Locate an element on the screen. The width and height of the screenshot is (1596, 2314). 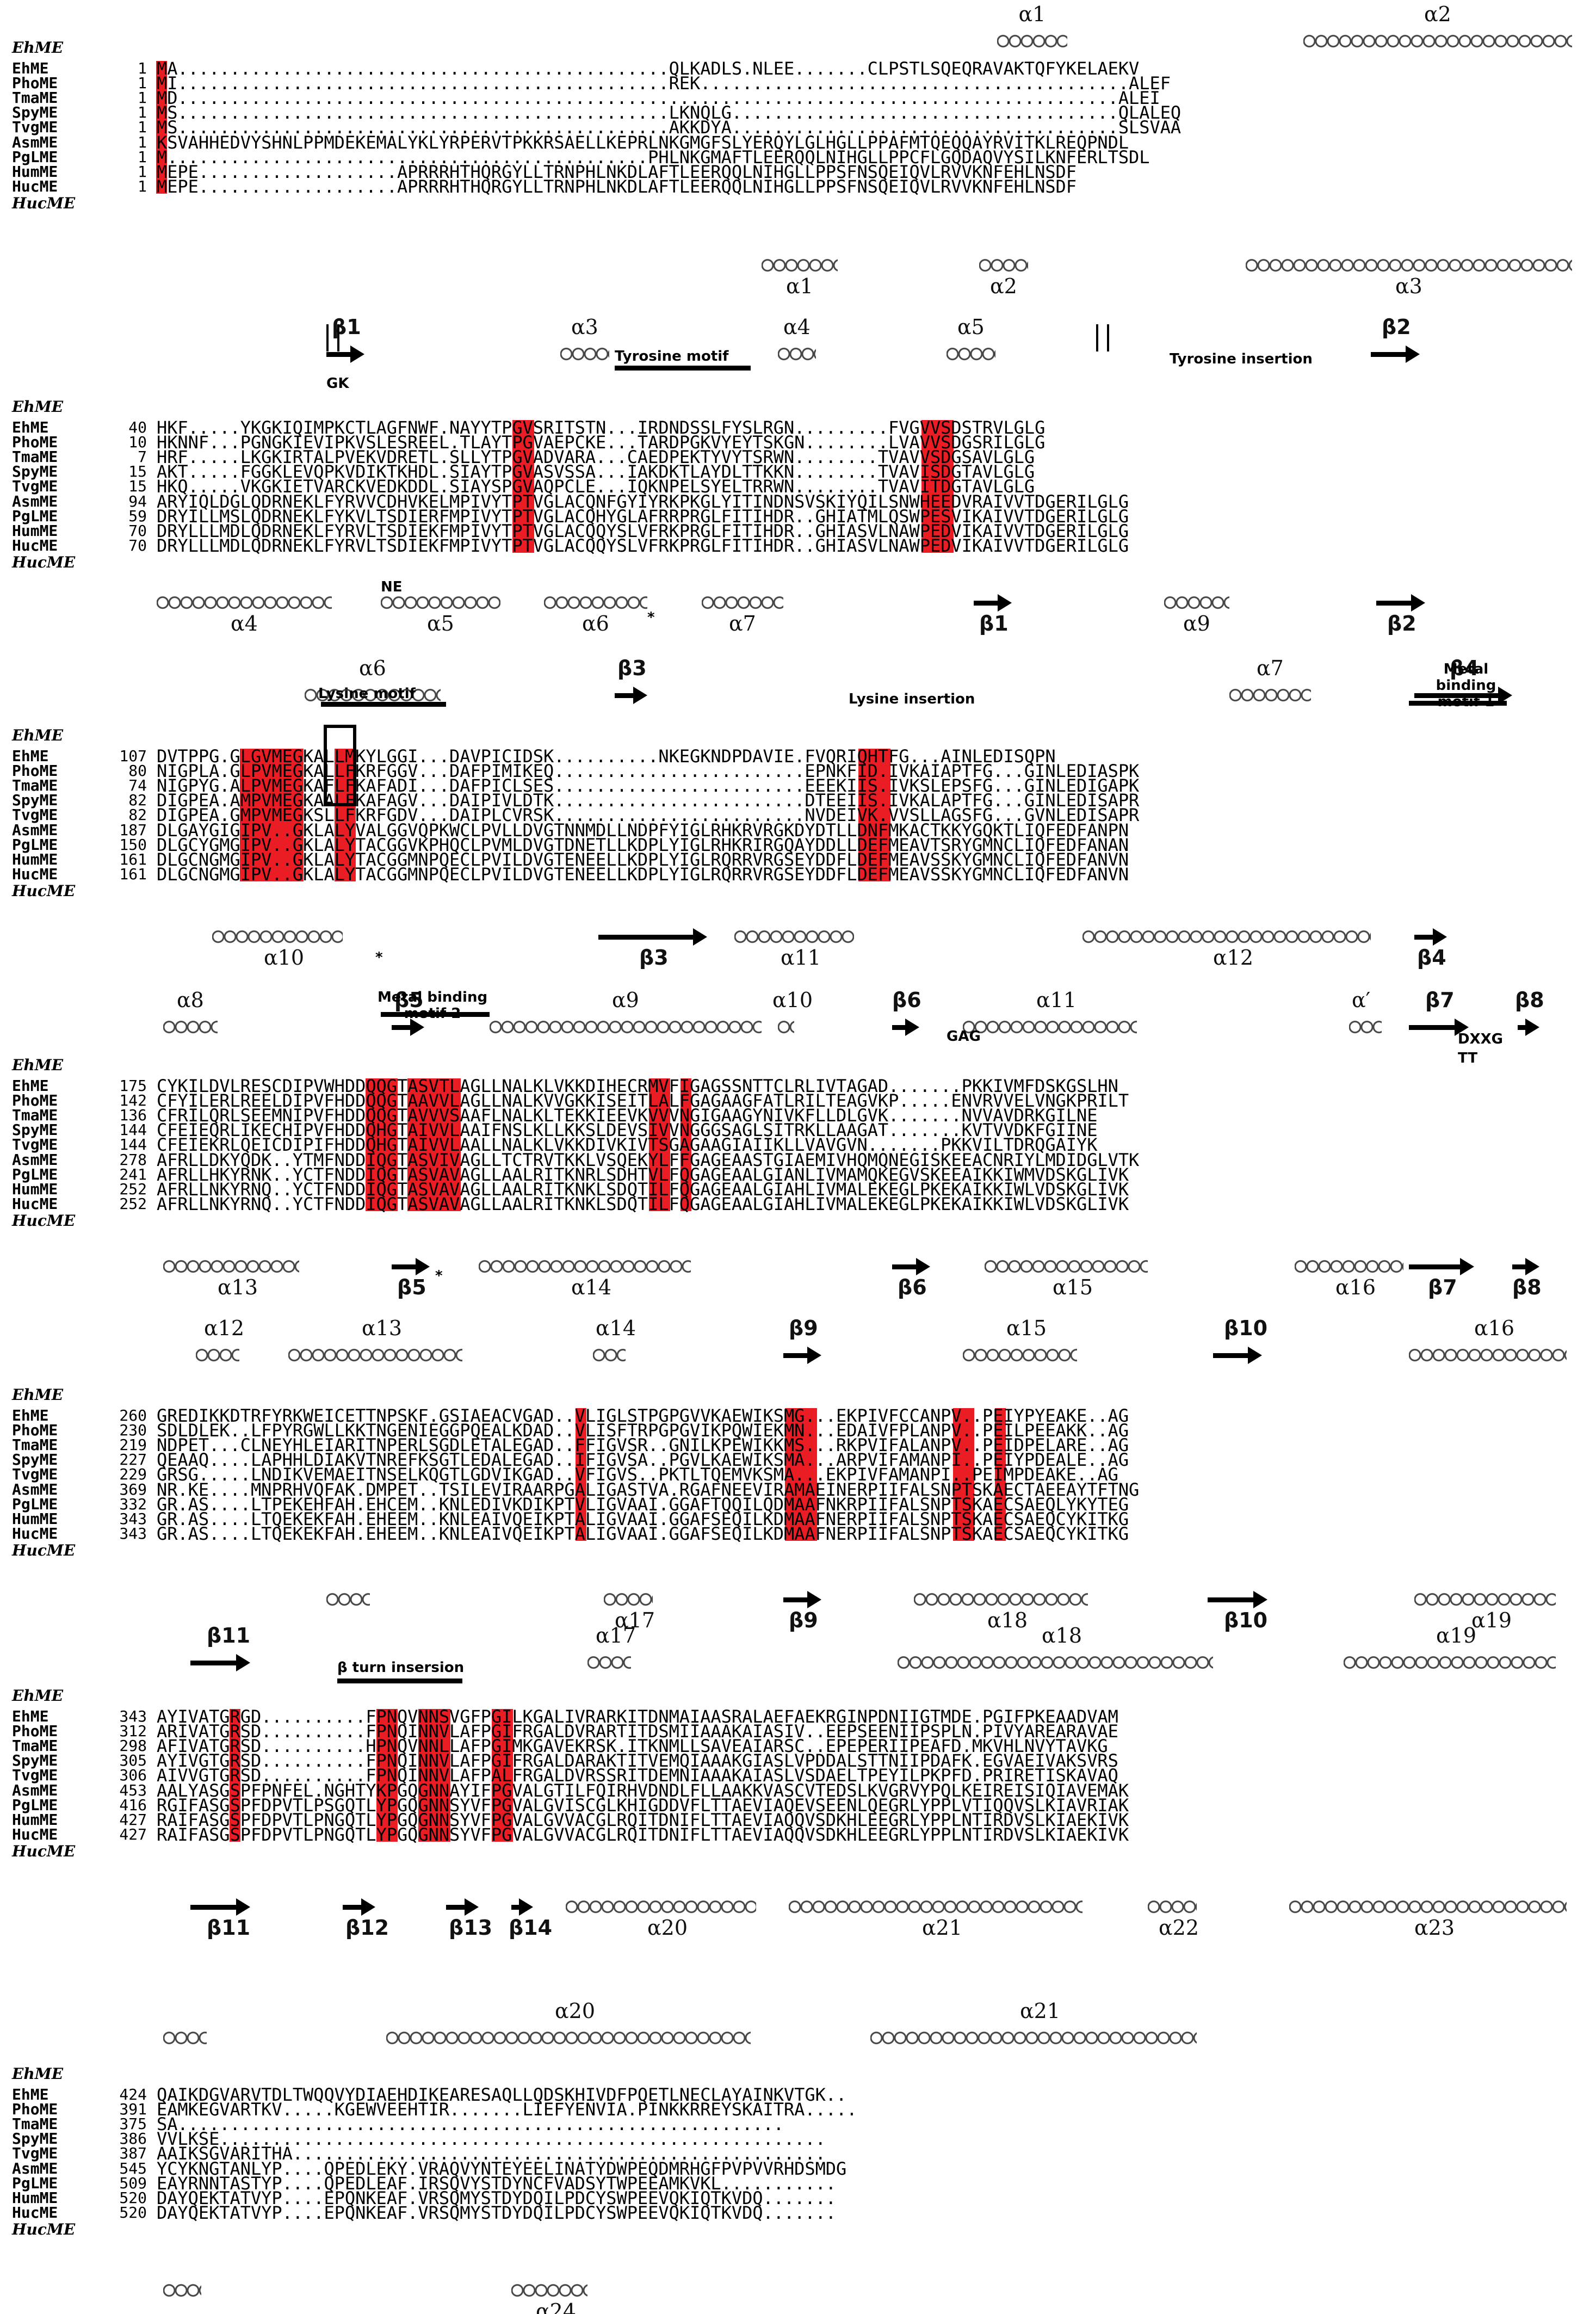
residue-start: 369 is located at coordinates (133, 1489).